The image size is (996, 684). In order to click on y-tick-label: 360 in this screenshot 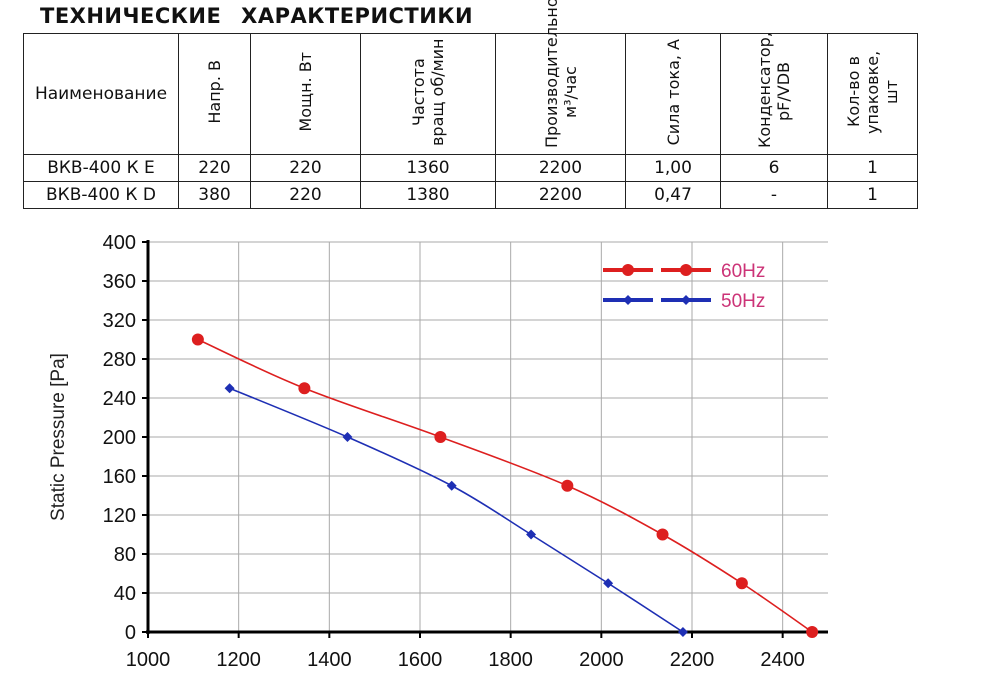, I will do `click(119, 282)`.